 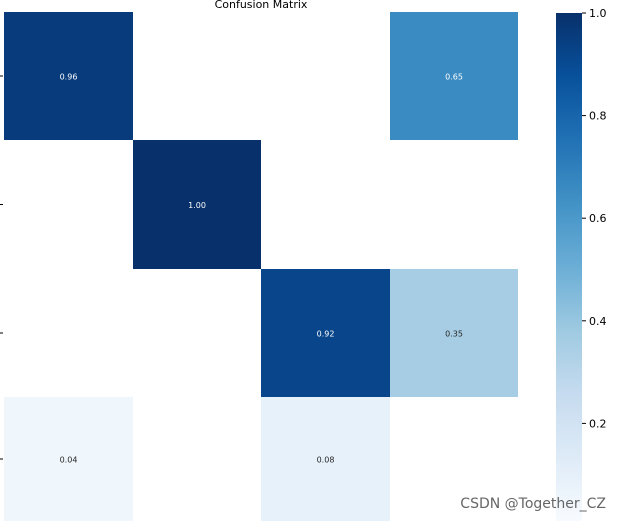 I want to click on colorbar-gradient, so click(x=569, y=267).